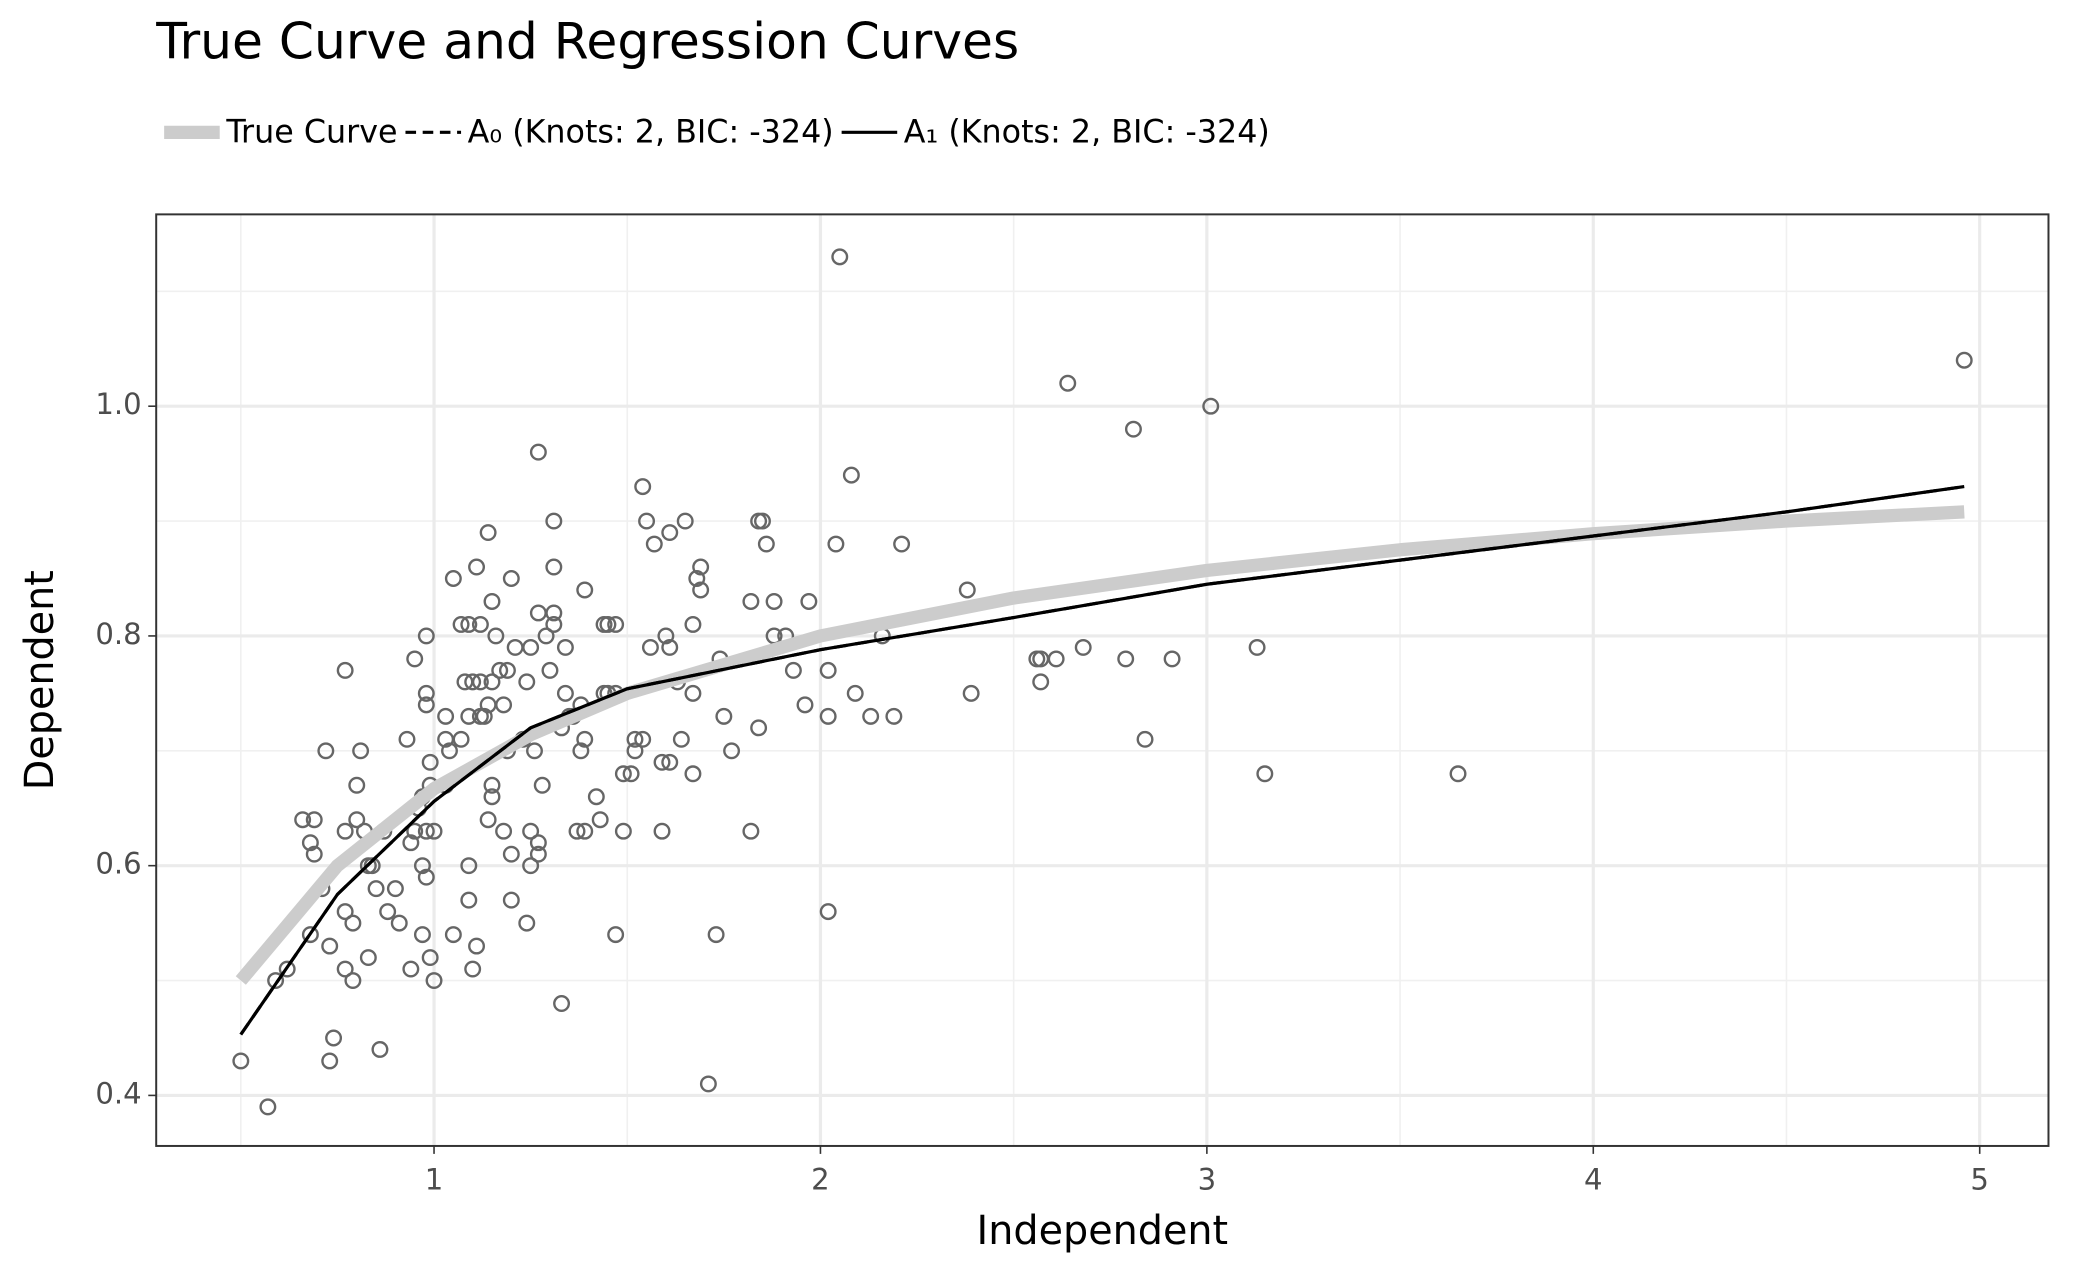 Image resolution: width=2075 pixels, height=1280 pixels. I want to click on chart-title: True Curve and Regression Curves, so click(587, 40).